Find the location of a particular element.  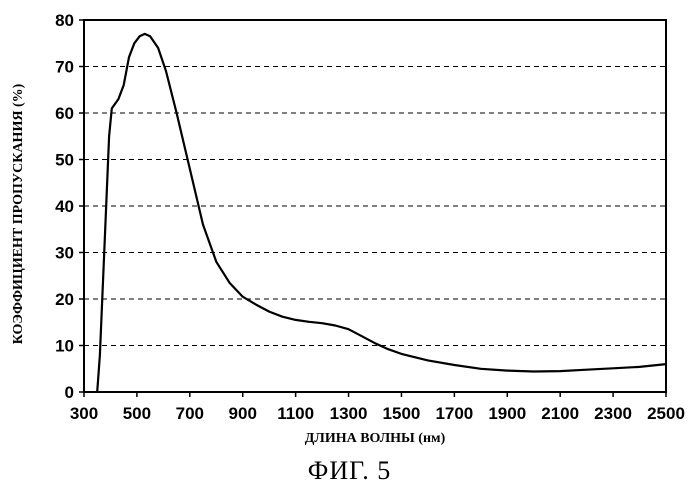

x-tick-label: 300 is located at coordinates (84, 413).